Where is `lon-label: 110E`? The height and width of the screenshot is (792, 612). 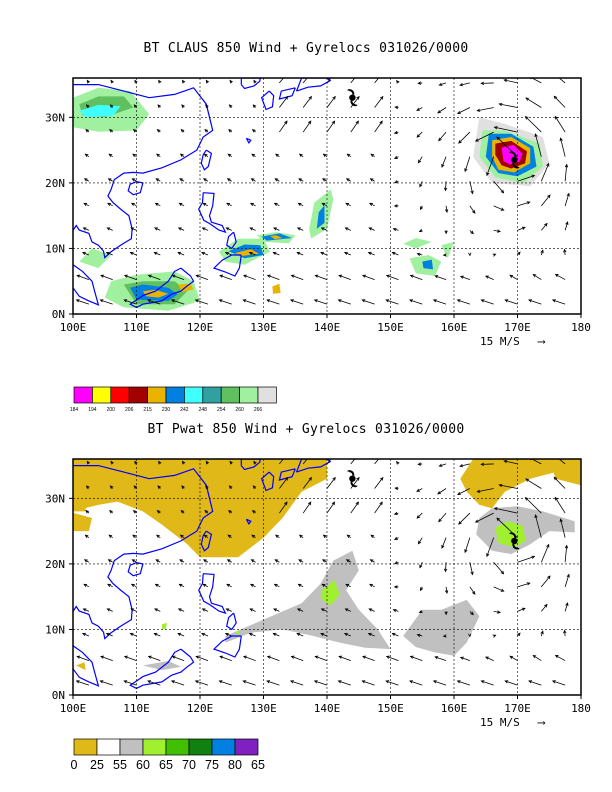 lon-label: 110E is located at coordinates (136, 327).